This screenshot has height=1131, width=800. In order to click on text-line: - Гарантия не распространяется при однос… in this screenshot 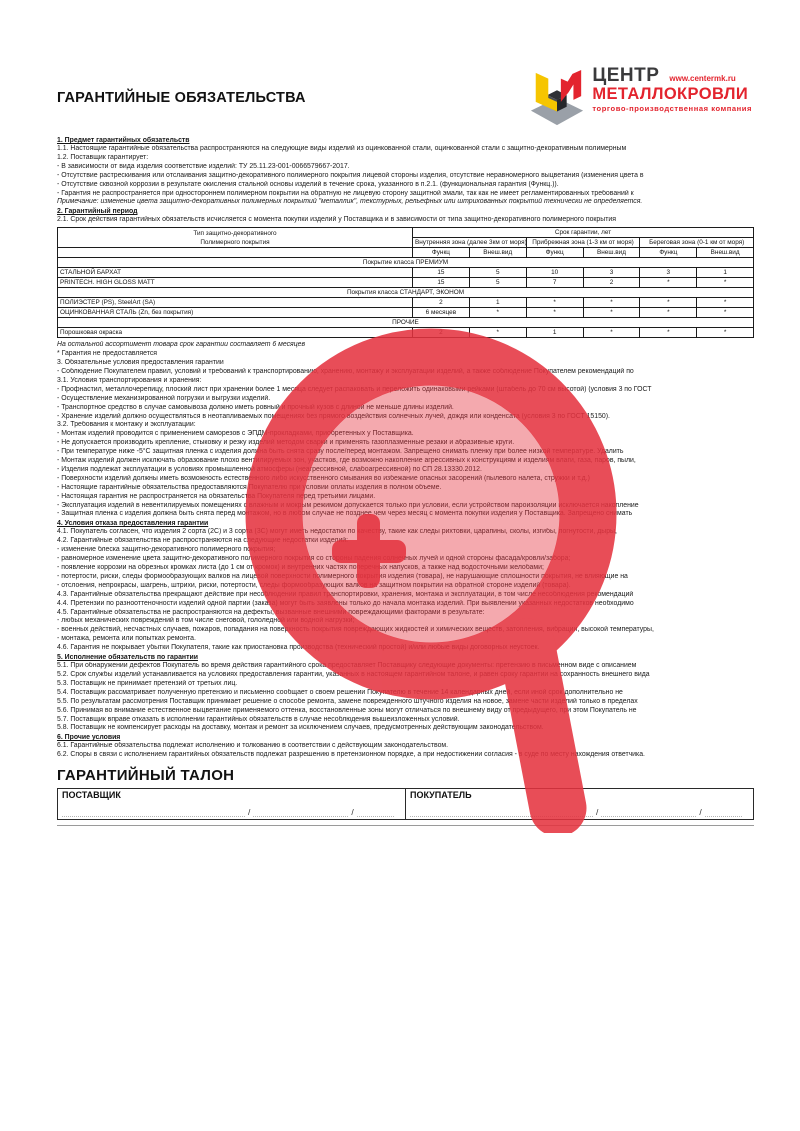, I will do `click(345, 193)`.